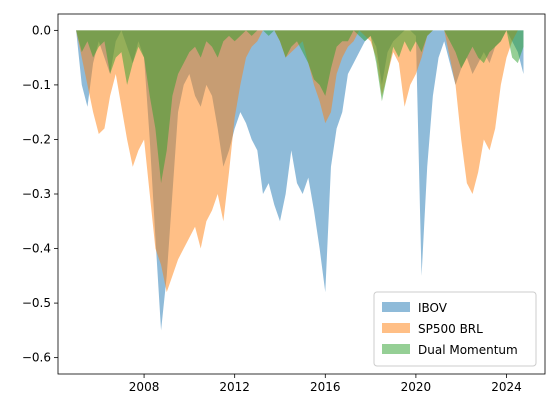 This screenshot has width=559, height=413. I want to click on x-tick-label: 2020, so click(416, 387).